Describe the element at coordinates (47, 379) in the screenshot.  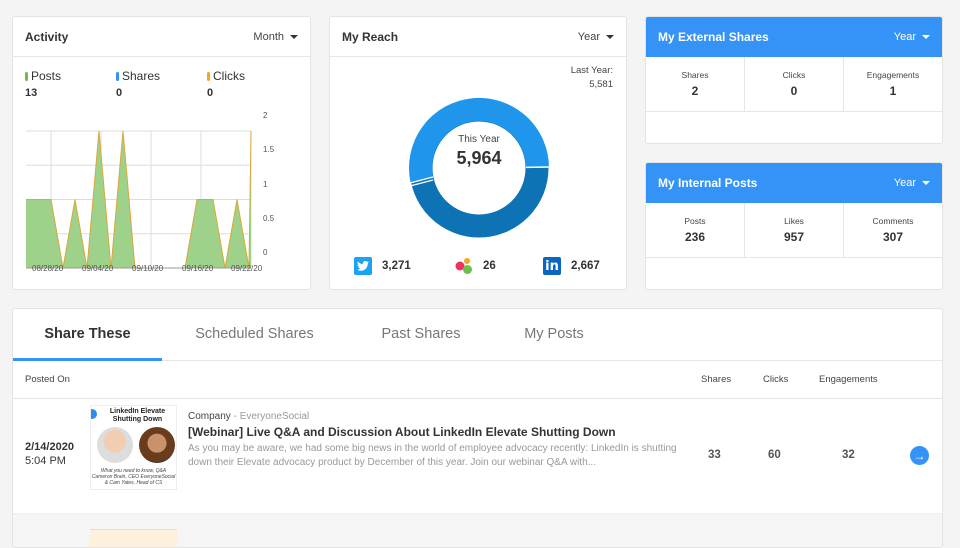
I see `column-posted-on: Posted On` at that location.